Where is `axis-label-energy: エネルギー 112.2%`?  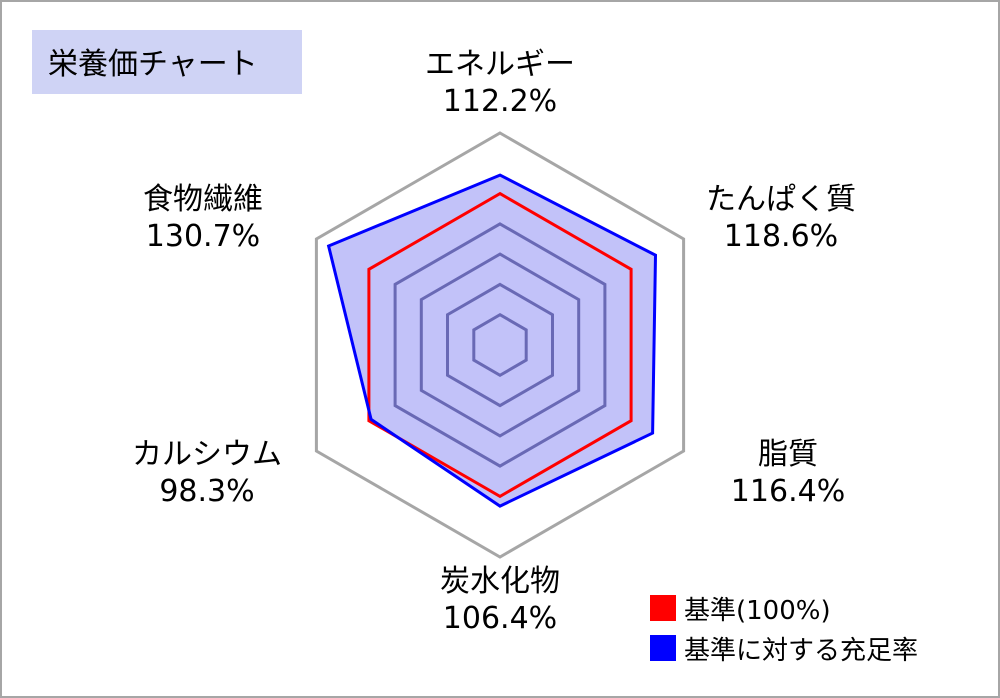 axis-label-energy: エネルギー 112.2% is located at coordinates (500, 83).